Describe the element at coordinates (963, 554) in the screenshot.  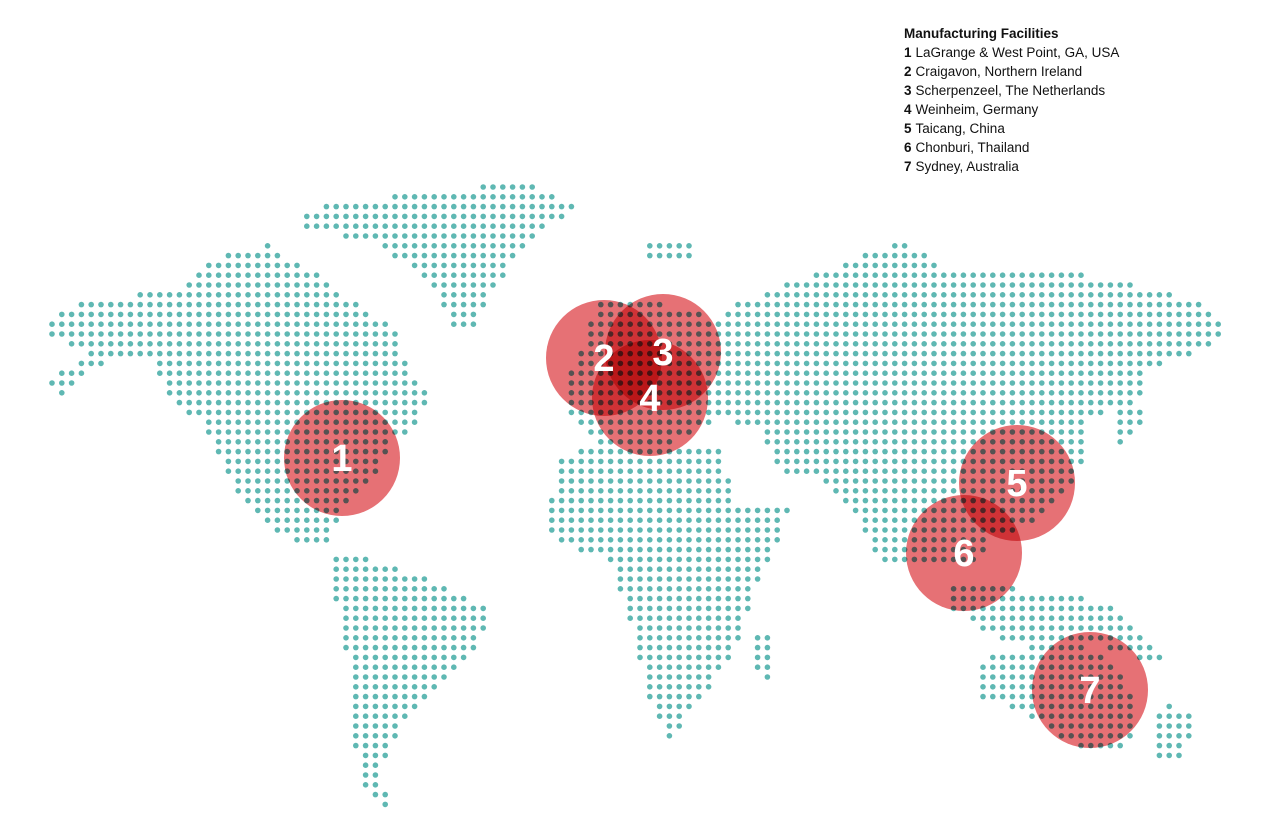
I see `facility-number-label: 6` at that location.